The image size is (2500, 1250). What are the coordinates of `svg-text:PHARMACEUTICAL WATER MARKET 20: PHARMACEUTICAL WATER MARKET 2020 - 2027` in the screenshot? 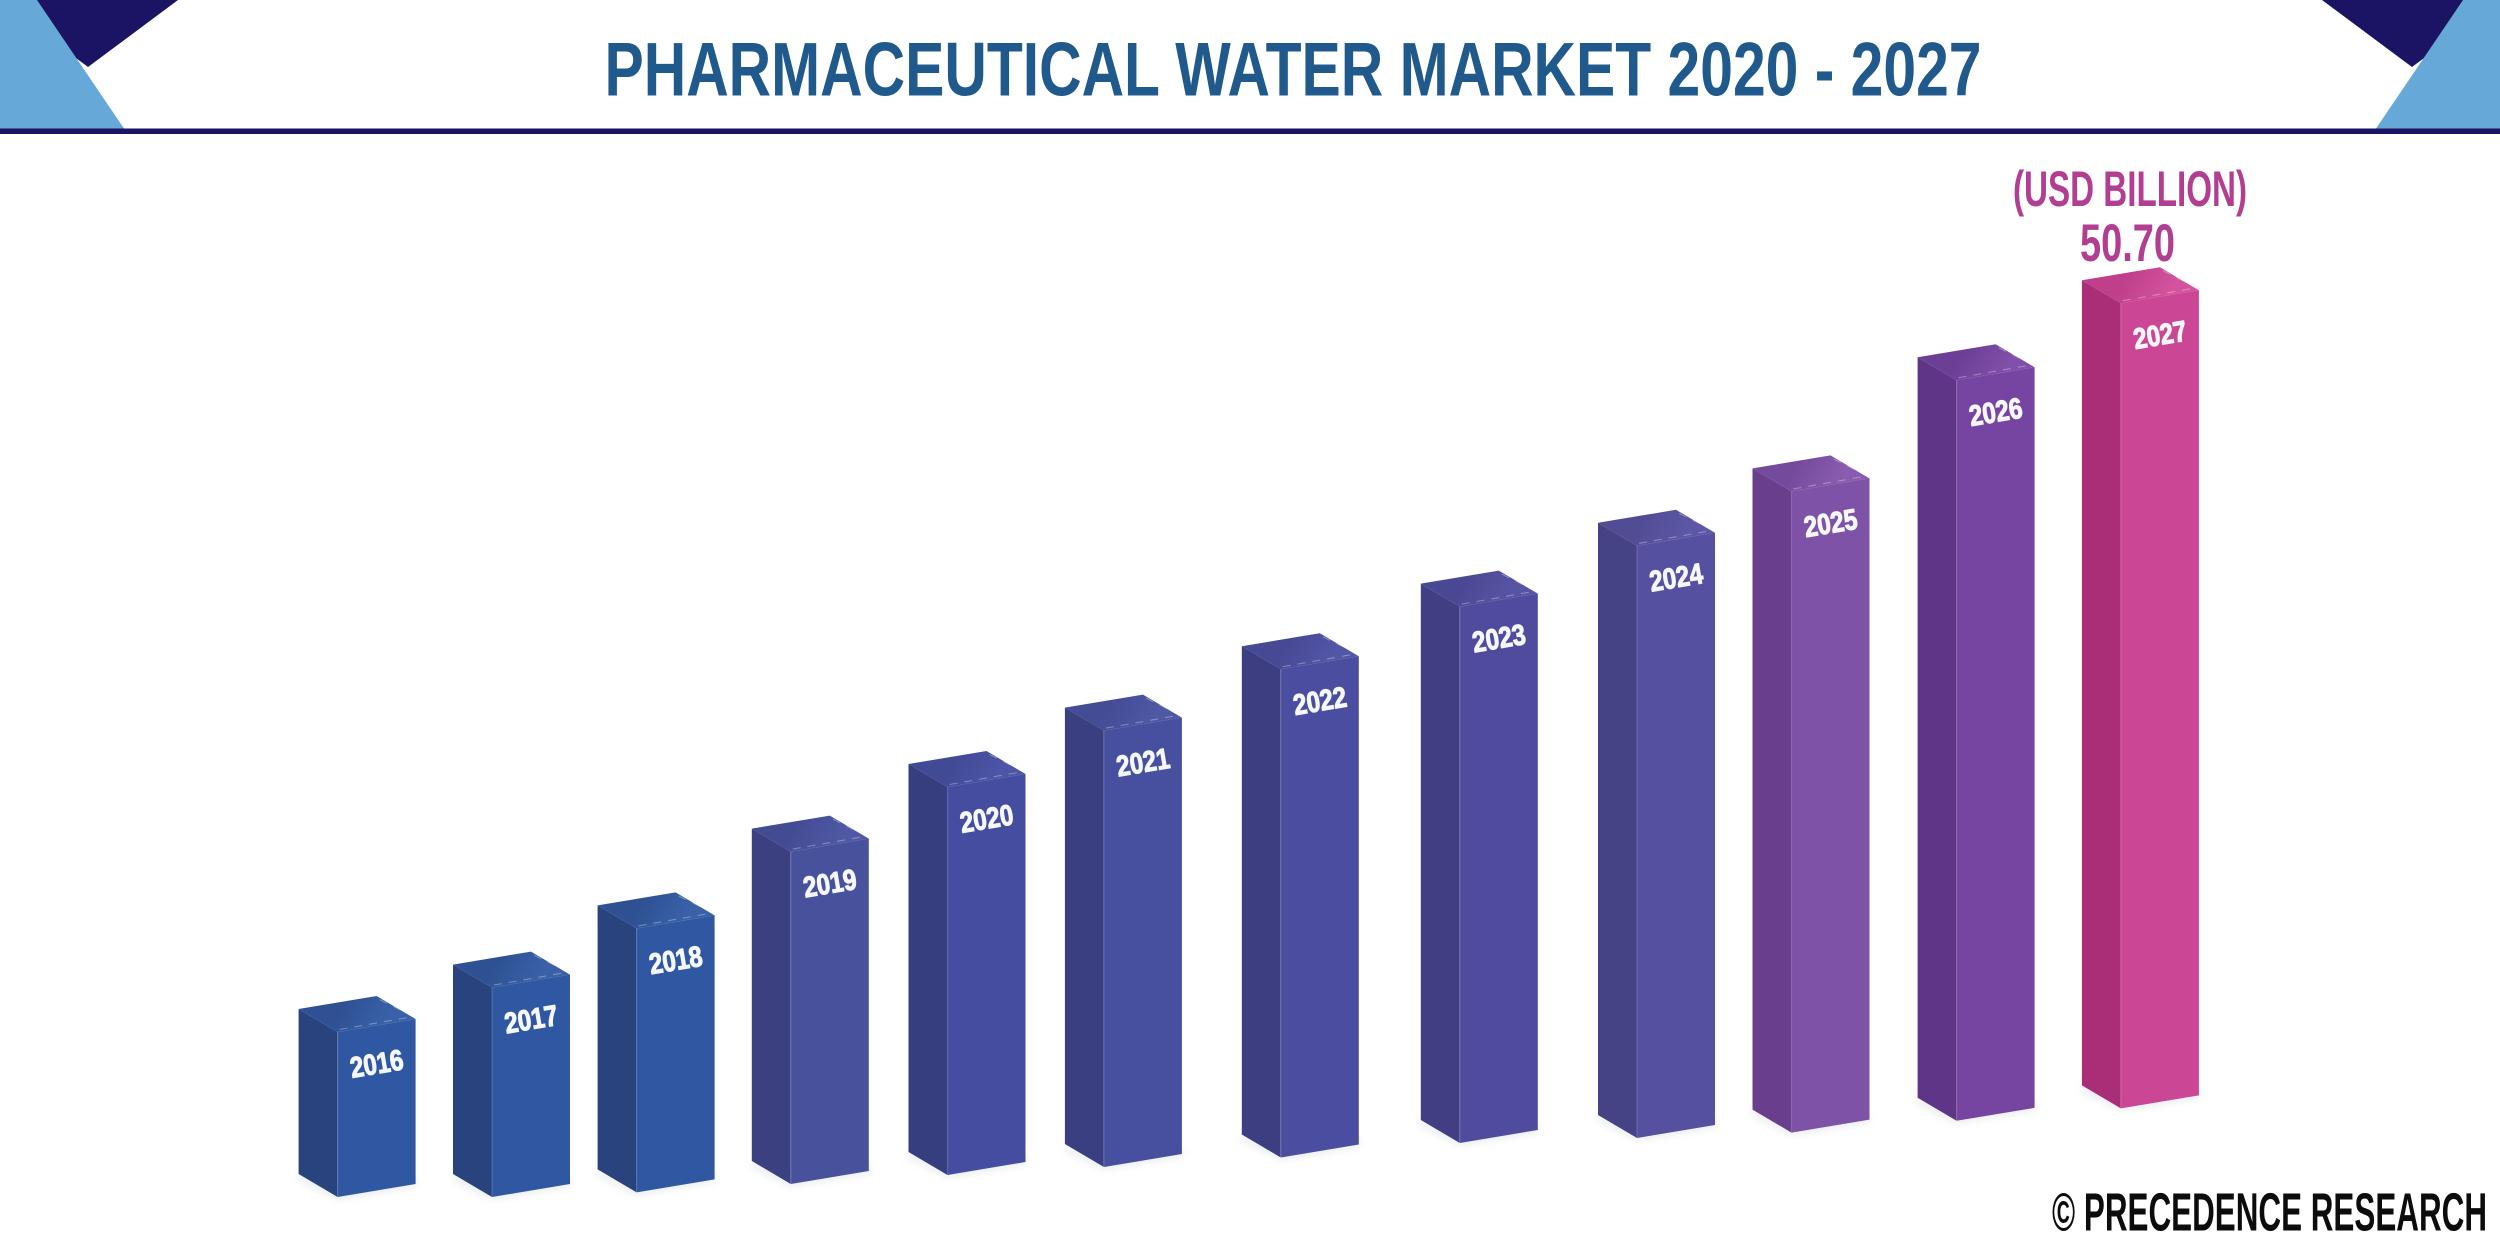 It's located at (1293, 70).